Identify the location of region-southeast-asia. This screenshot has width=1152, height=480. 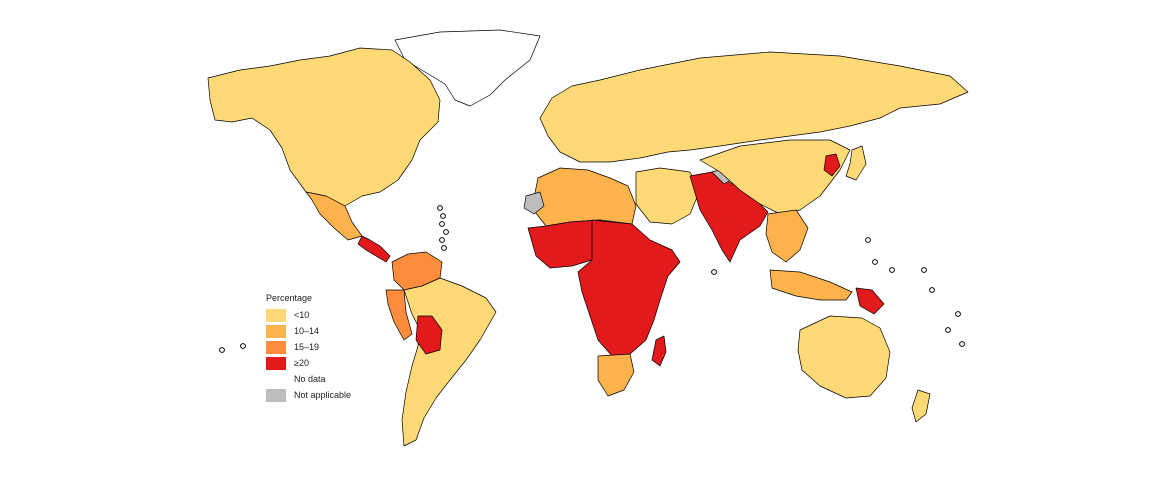
(787, 236).